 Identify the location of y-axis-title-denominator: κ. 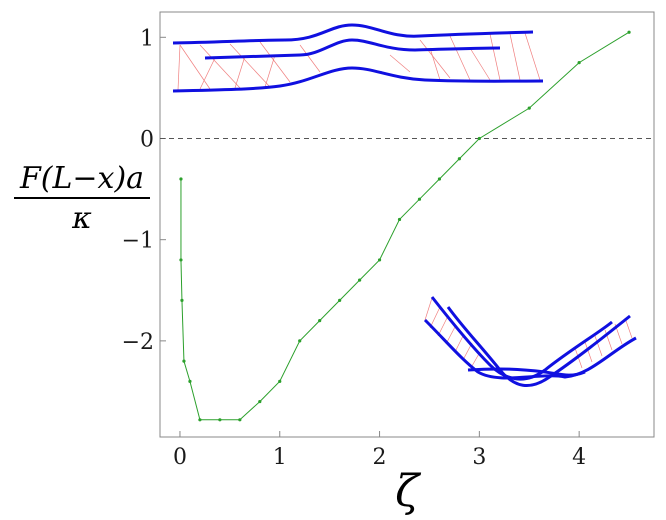
(81, 218).